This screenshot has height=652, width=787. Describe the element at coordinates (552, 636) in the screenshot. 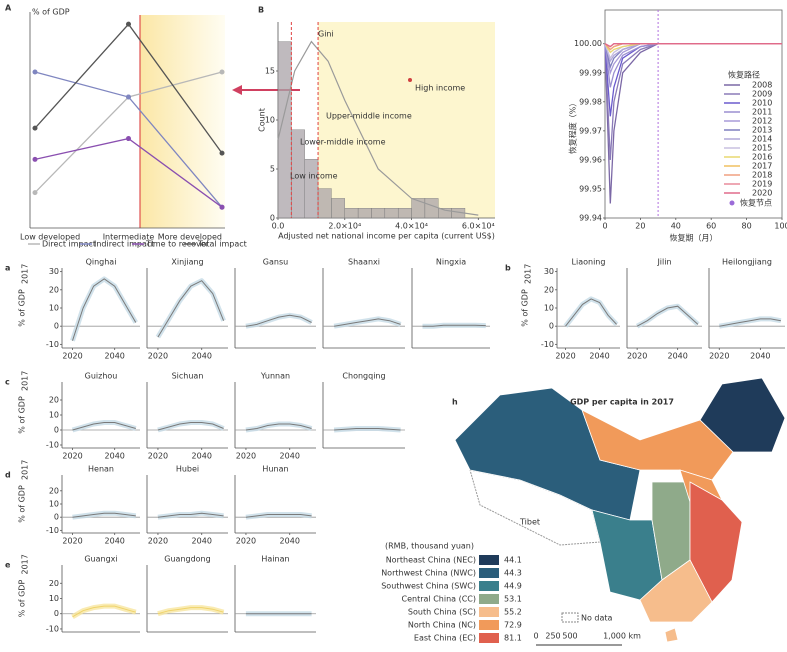

I see `scale-label: 250` at that location.